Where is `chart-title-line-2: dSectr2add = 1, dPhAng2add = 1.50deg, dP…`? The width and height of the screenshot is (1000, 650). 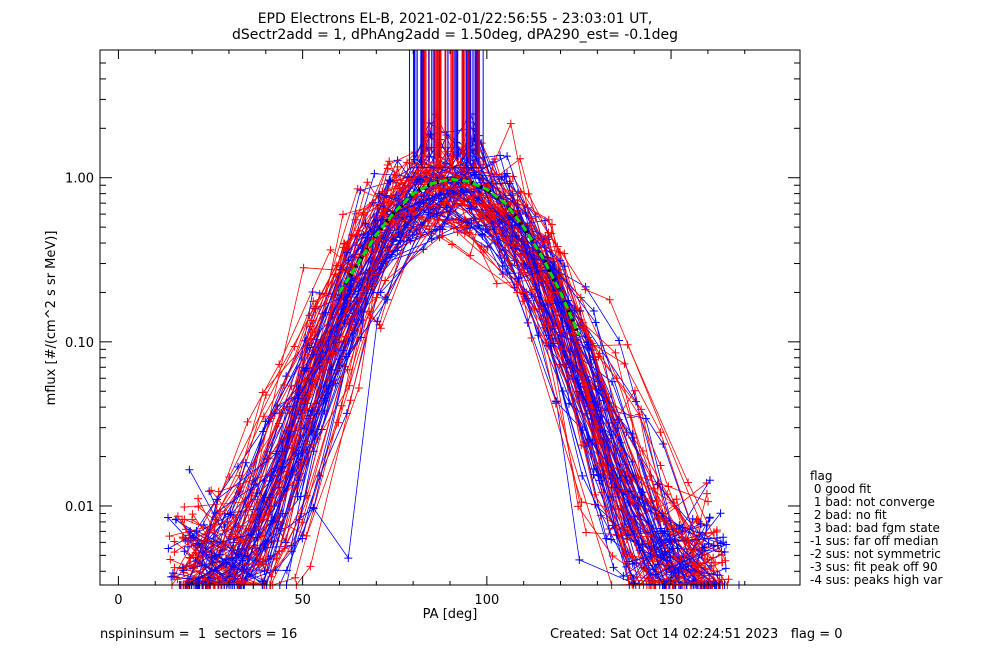
chart-title-line-2: dSectr2add = 1, dPhAng2add = 1.50deg, dP… is located at coordinates (455, 35).